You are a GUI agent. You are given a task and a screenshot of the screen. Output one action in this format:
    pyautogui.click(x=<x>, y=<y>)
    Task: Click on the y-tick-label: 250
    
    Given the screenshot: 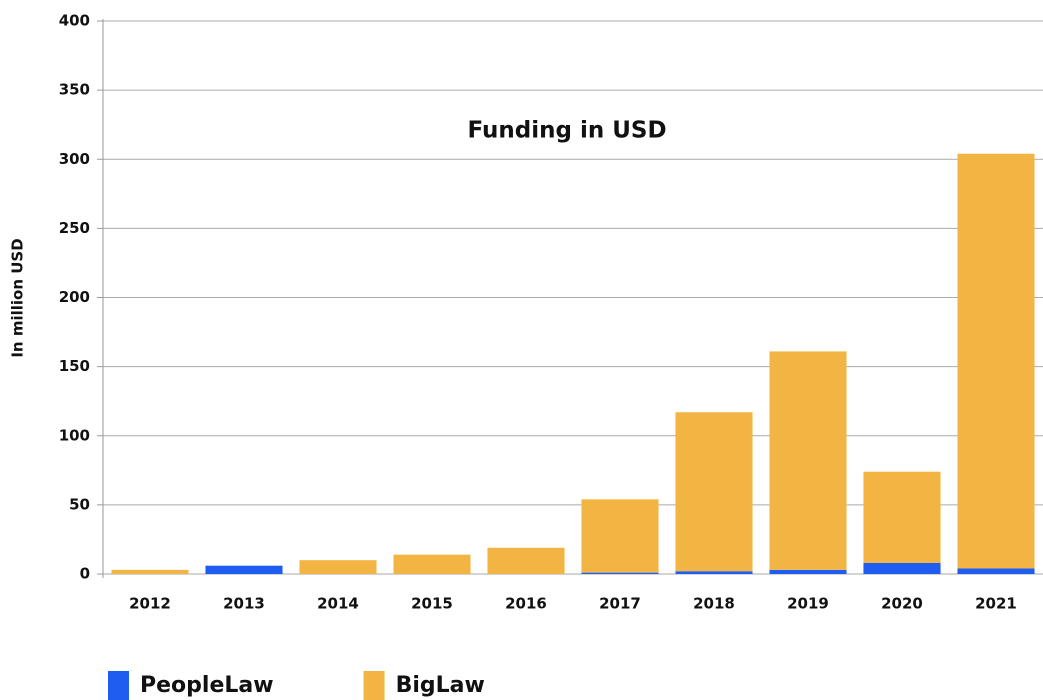 What is the action you would take?
    pyautogui.click(x=74, y=228)
    